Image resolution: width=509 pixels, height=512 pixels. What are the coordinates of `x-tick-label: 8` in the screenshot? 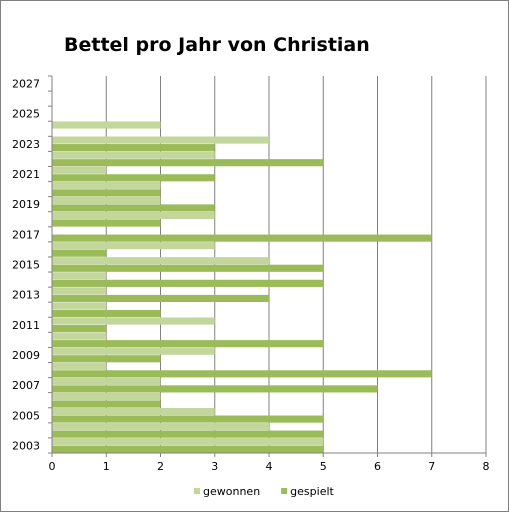 It's located at (486, 466).